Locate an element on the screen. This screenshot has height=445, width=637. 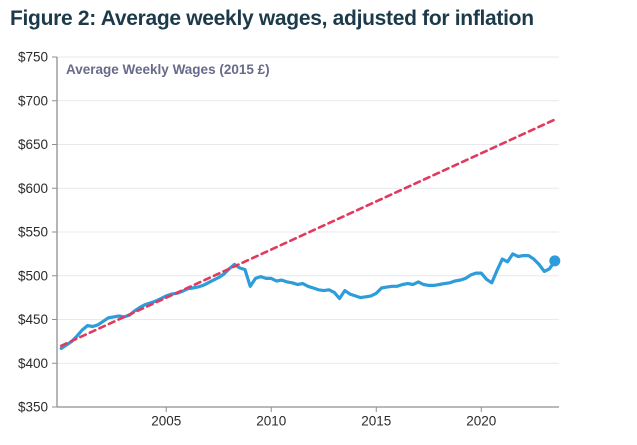
y-tick-label: $500 is located at coordinates (33, 275).